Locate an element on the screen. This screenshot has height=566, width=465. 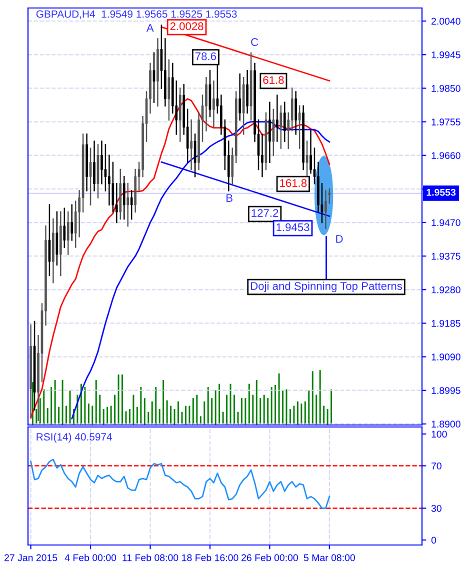
annotation: Doji and Spinning Top Patterns is located at coordinates (326, 287).